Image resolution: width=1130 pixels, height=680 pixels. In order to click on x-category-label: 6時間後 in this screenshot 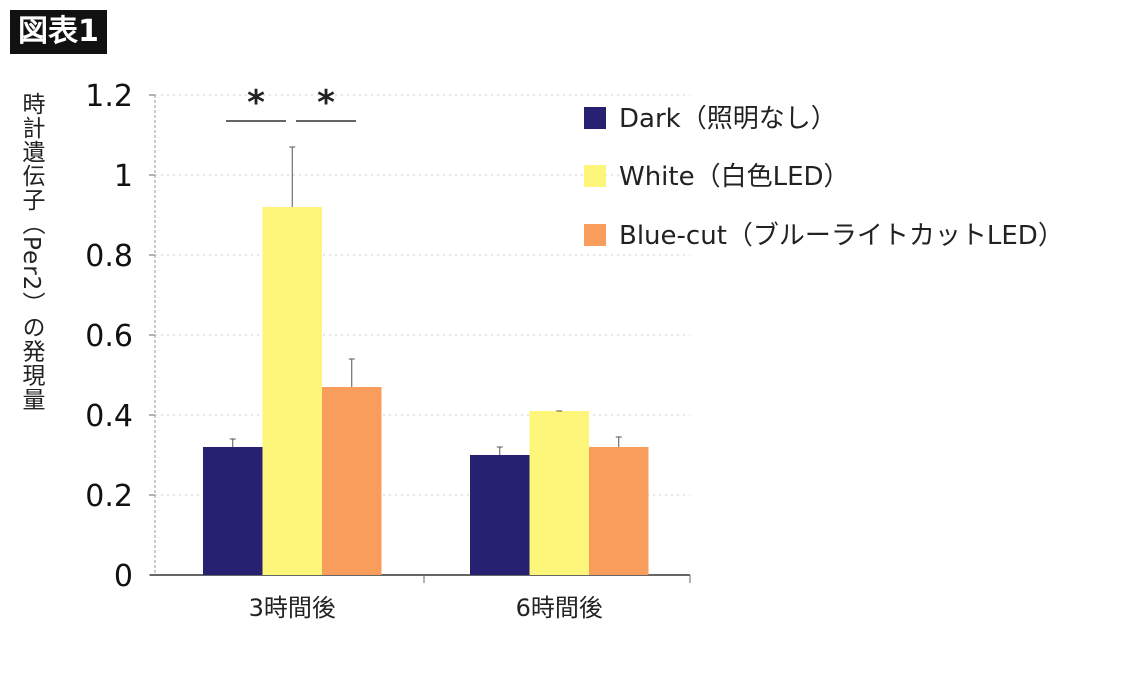, I will do `click(559, 608)`.